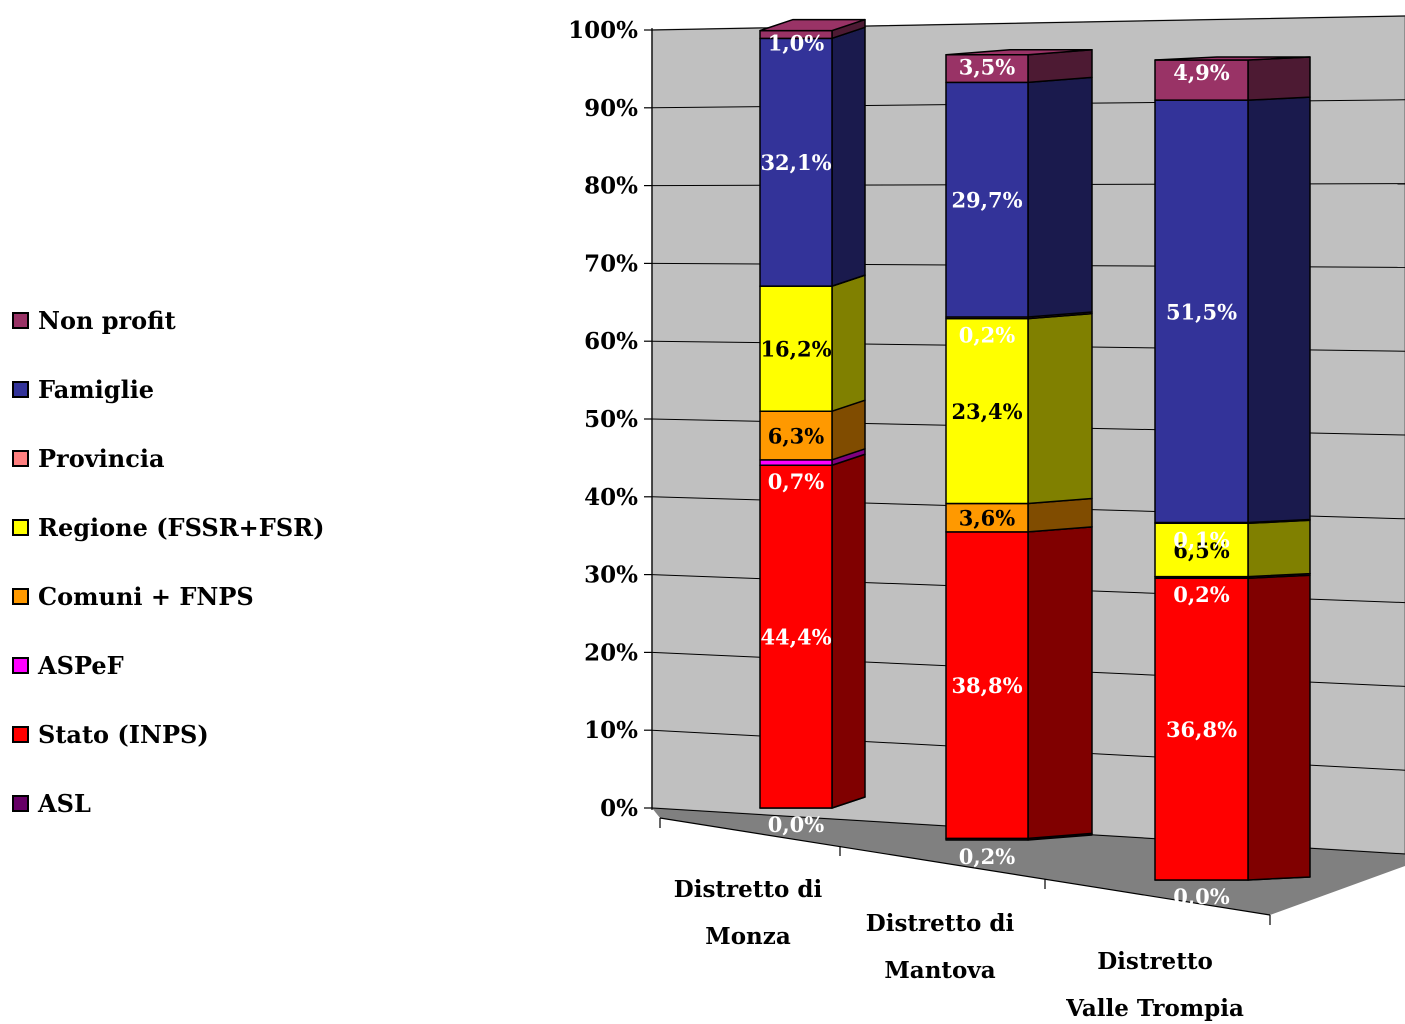 The width and height of the screenshot is (1405, 1024). Describe the element at coordinates (146, 596) in the screenshot. I see `legend-label: Comuni + FNPS` at that location.